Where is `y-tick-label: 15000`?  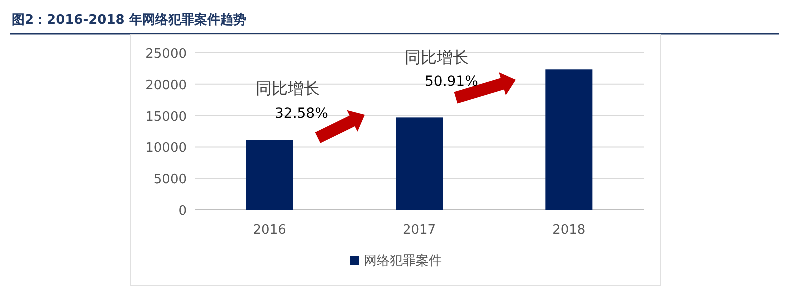 y-tick-label: 15000 is located at coordinates (166, 117).